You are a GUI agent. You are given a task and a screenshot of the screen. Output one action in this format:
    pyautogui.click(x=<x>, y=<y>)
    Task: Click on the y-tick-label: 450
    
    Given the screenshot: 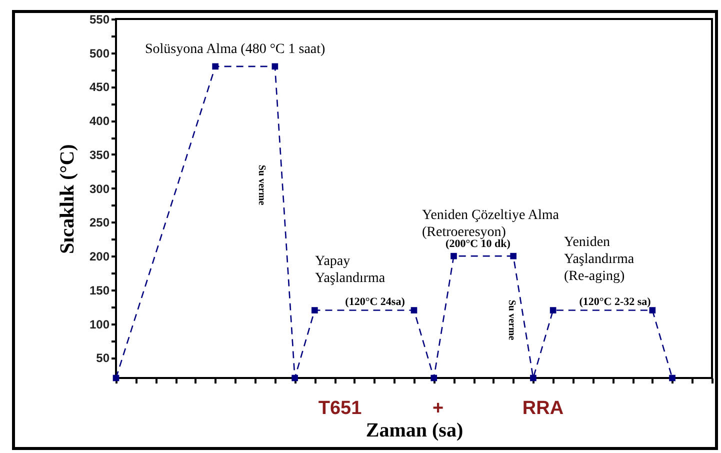 What is the action you would take?
    pyautogui.click(x=99, y=87)
    